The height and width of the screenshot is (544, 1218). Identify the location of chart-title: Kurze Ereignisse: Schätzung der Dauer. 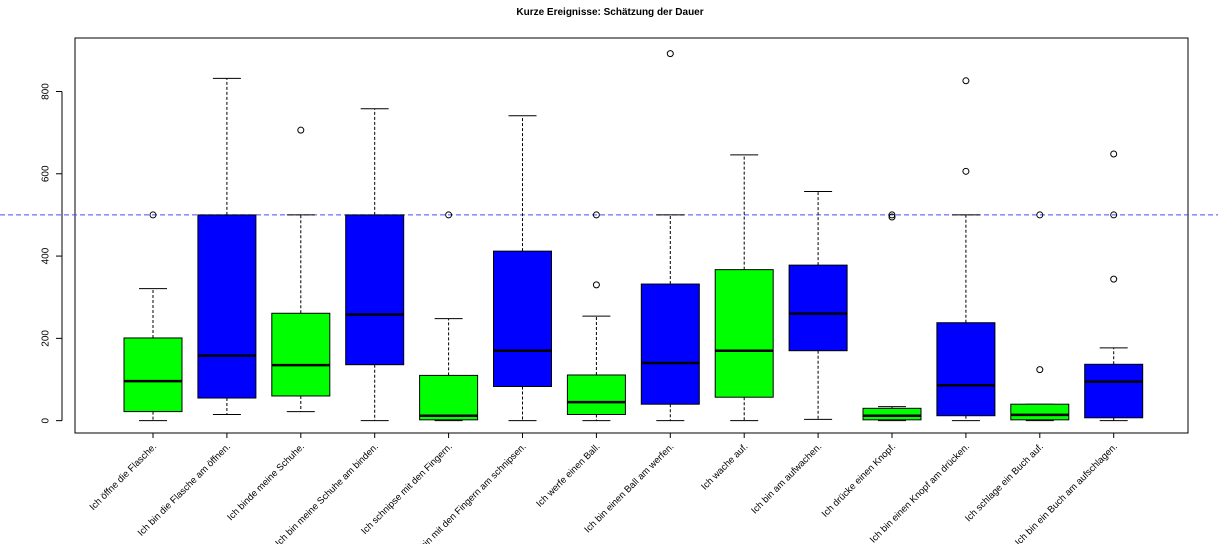
(609, 12).